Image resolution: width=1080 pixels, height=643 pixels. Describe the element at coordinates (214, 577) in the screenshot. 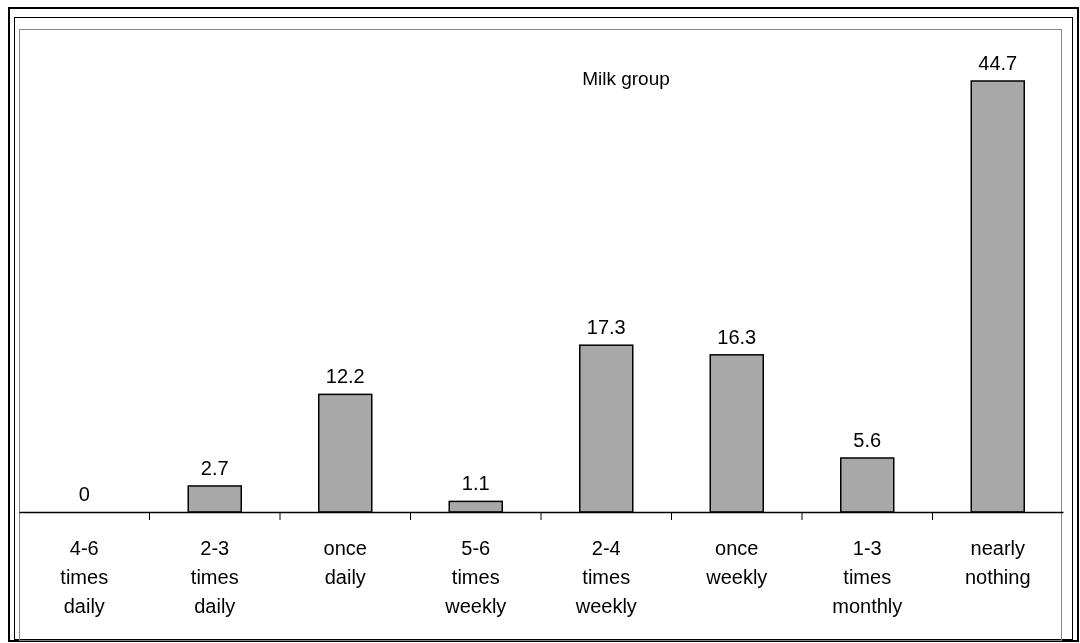

I see `x-tick-label: 2-3 times daily` at that location.